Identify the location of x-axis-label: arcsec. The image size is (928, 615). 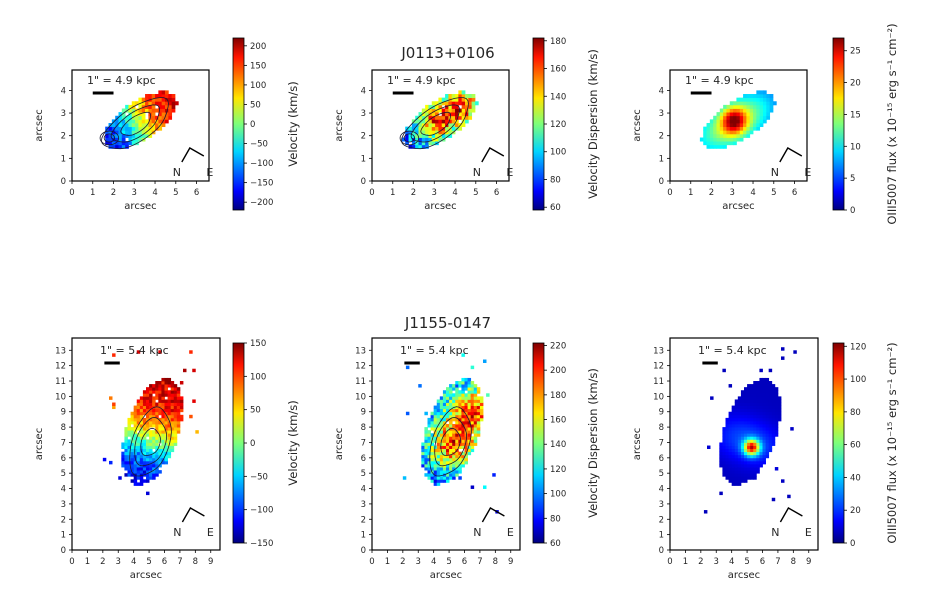
(738, 206).